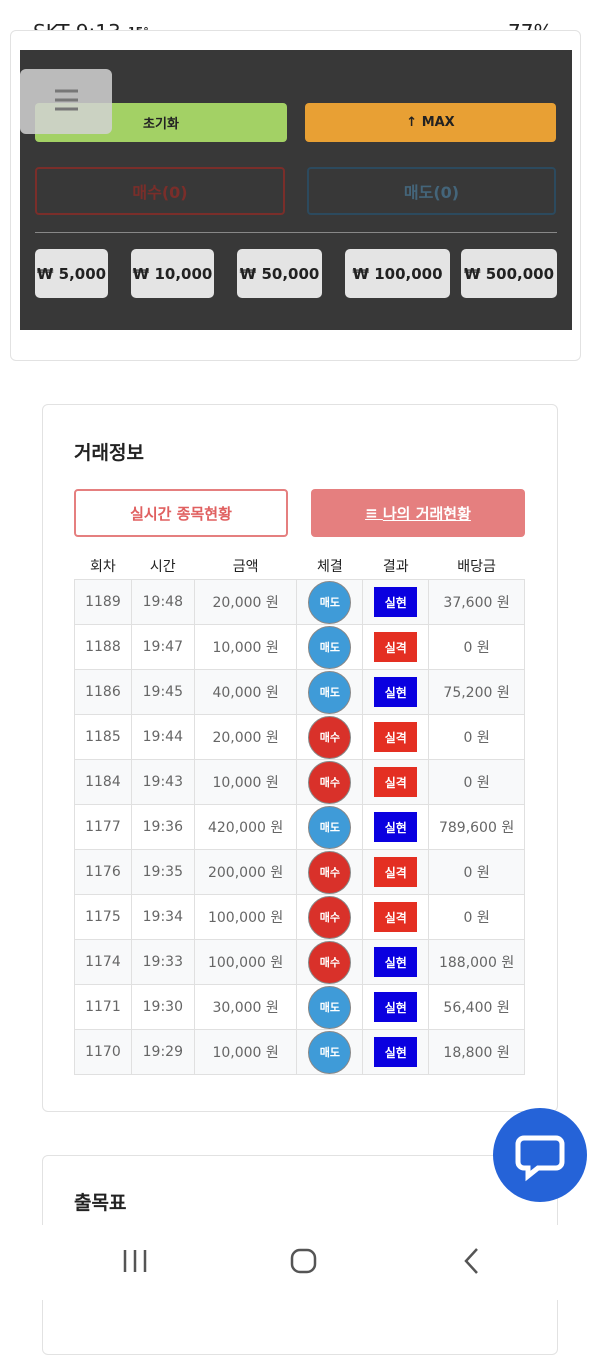 The height and width of the screenshot is (1355, 600). I want to click on max-button: ↑ MAX, so click(430, 122).